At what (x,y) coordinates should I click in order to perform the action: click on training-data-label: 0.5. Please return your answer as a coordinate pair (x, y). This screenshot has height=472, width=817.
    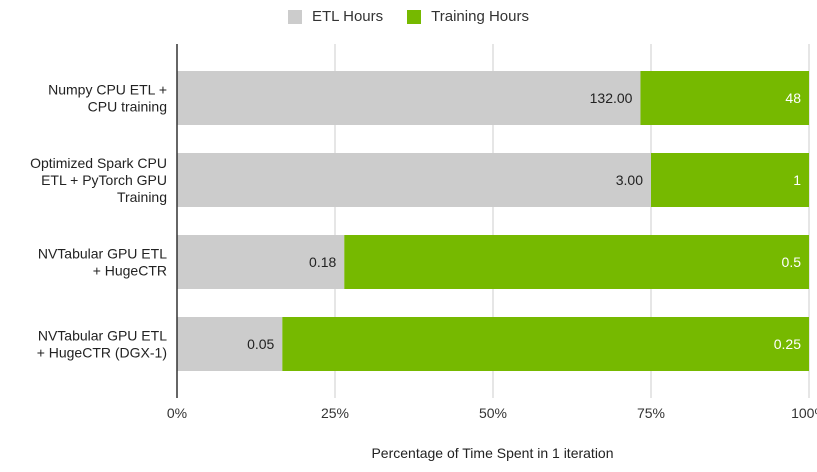
    Looking at the image, I should click on (792, 262).